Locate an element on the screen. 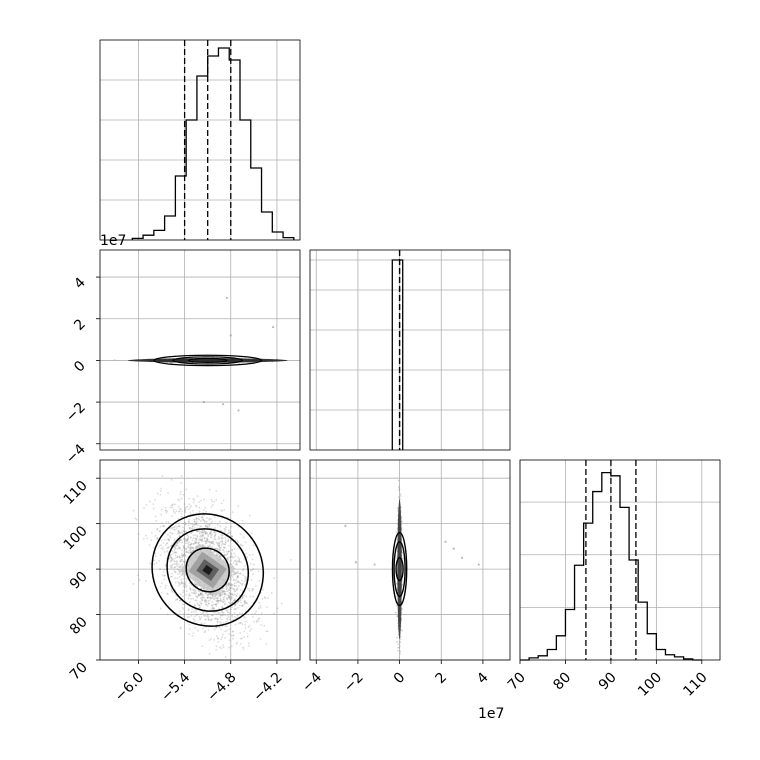  y-tick-label: −2 is located at coordinates (76, 413).